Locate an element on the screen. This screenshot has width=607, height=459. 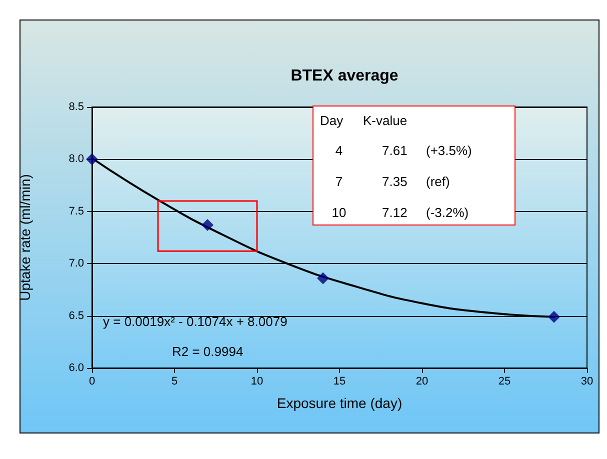
annotation: R2 = 0.9994 is located at coordinates (208, 351).